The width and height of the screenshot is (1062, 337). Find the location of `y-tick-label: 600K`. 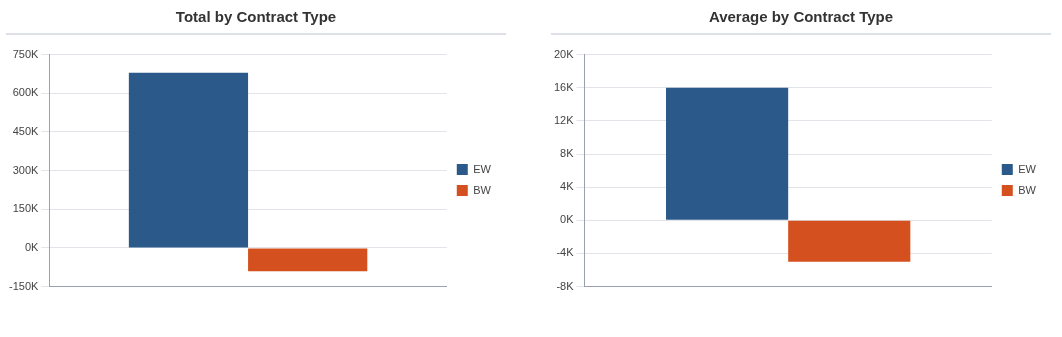

y-tick-label: 600K is located at coordinates (25, 92).